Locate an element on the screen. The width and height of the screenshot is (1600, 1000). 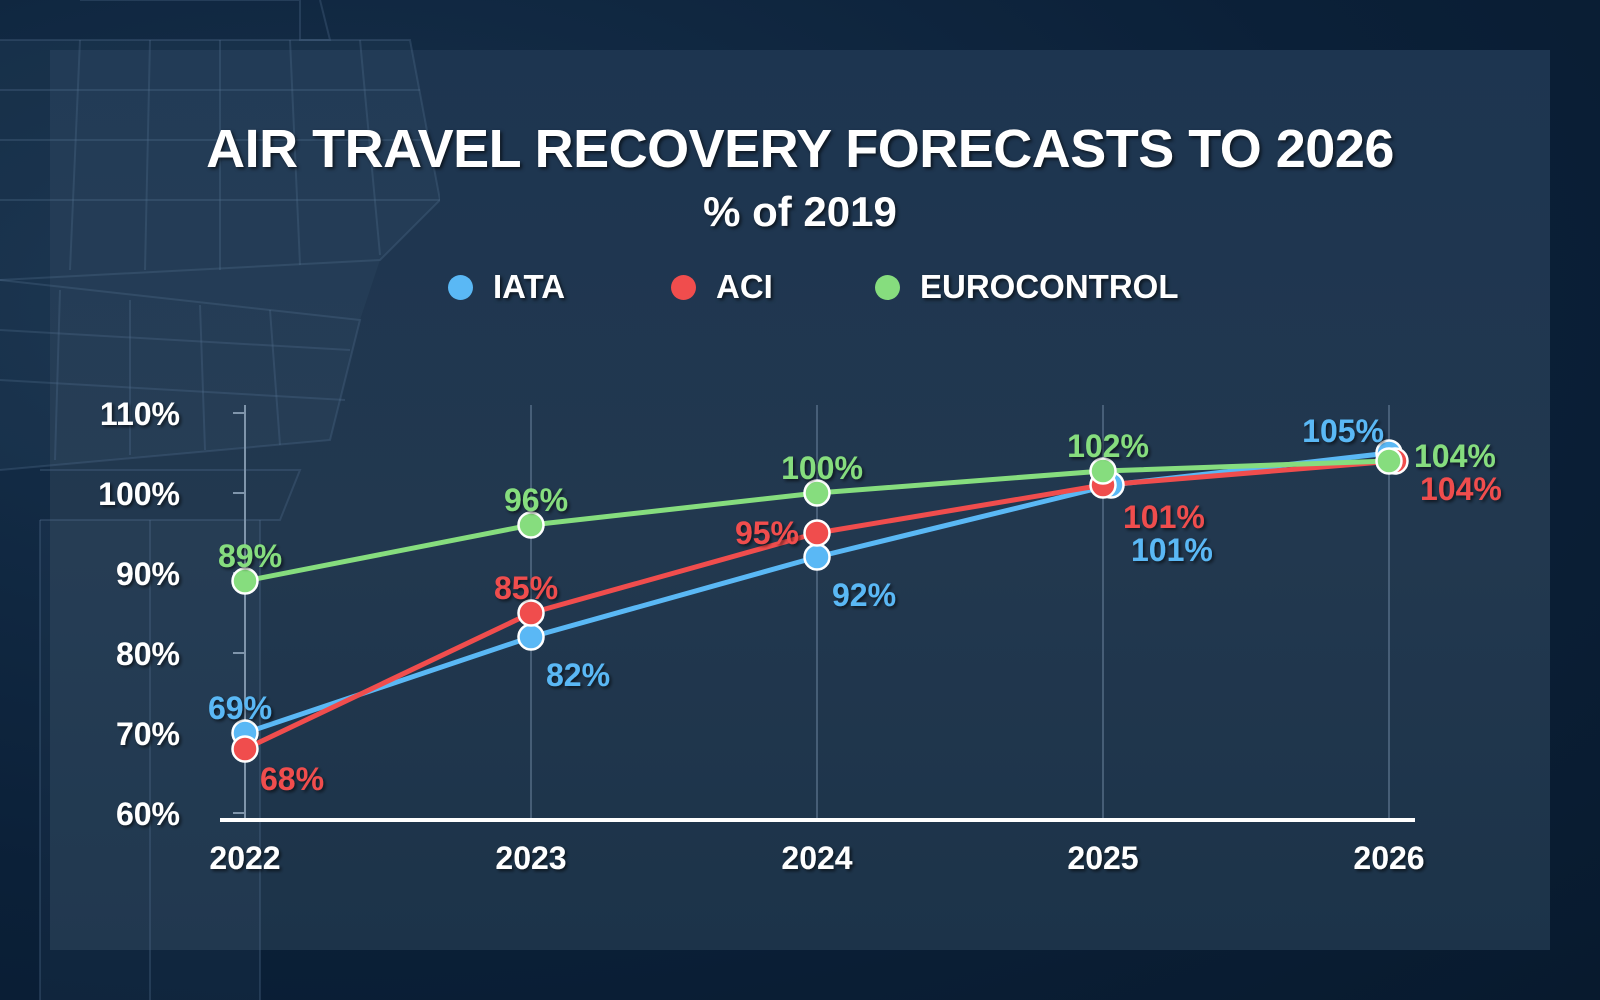
data-label-aci: 68% is located at coordinates (292, 779).